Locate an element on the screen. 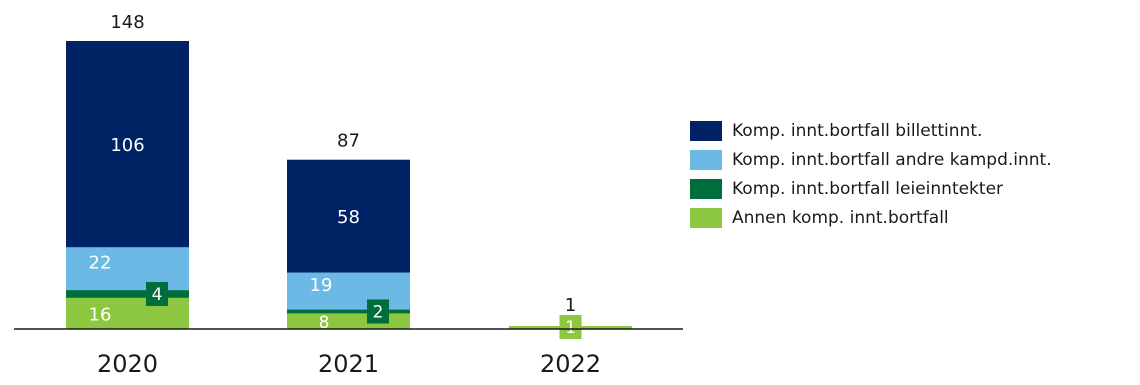 The width and height of the screenshot is (1140, 385). legend-item: Annen komp. innt.bortfall is located at coordinates (871, 217).